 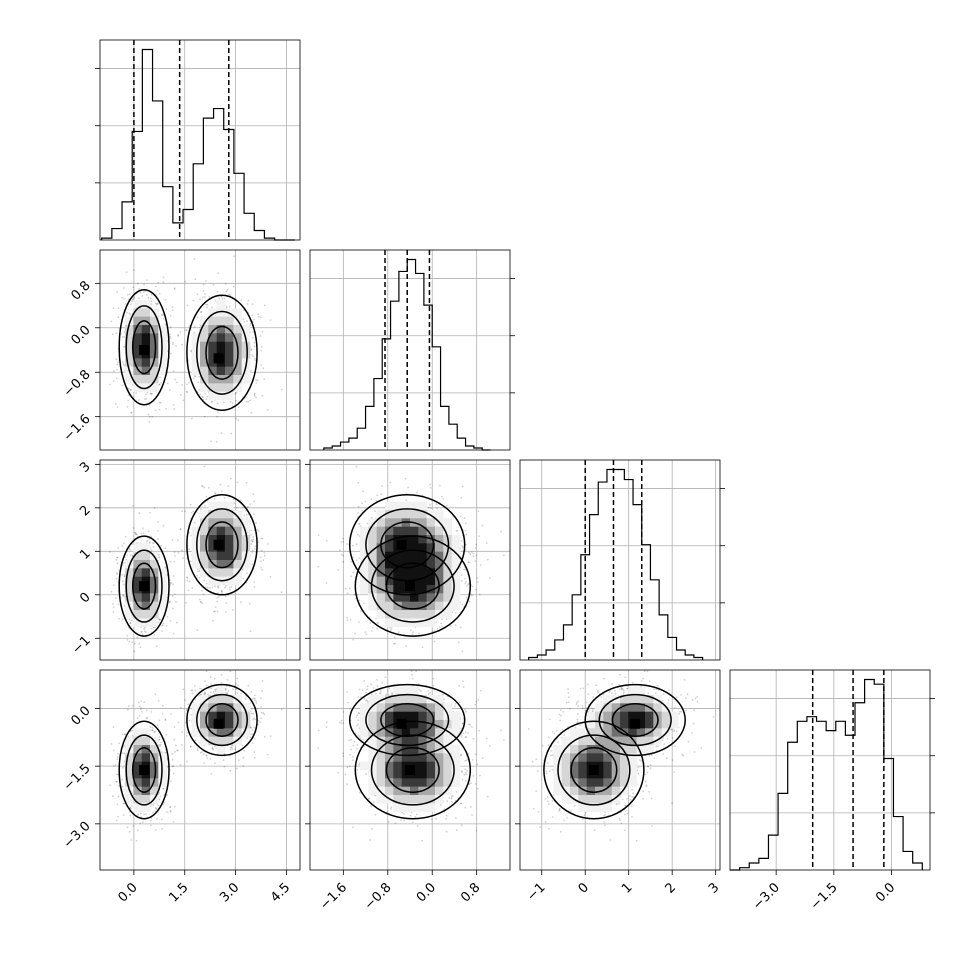 What do you see at coordinates (407, 354) in the screenshot?
I see `hist-2-bars` at bounding box center [407, 354].